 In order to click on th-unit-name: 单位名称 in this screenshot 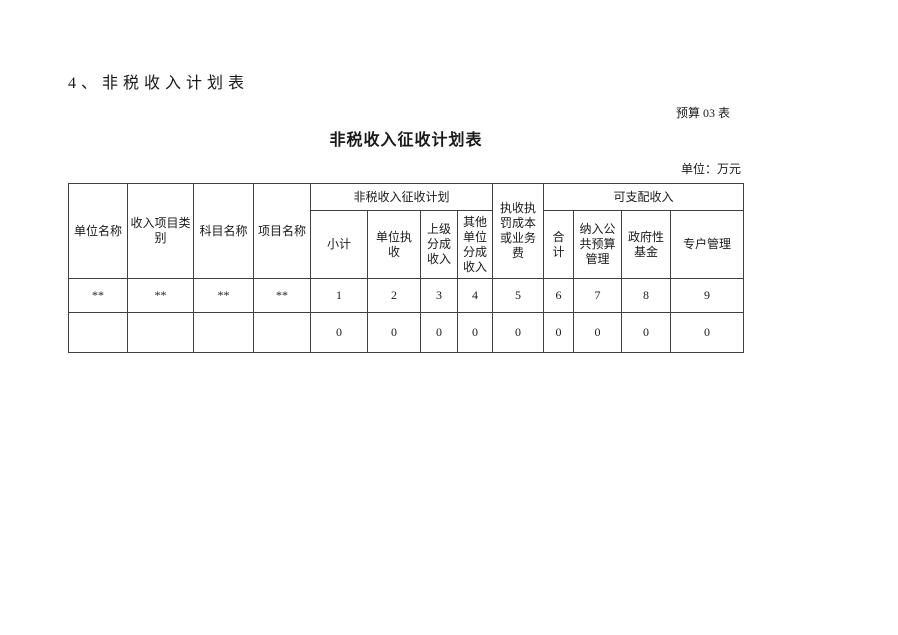, I will do `click(98, 231)`.